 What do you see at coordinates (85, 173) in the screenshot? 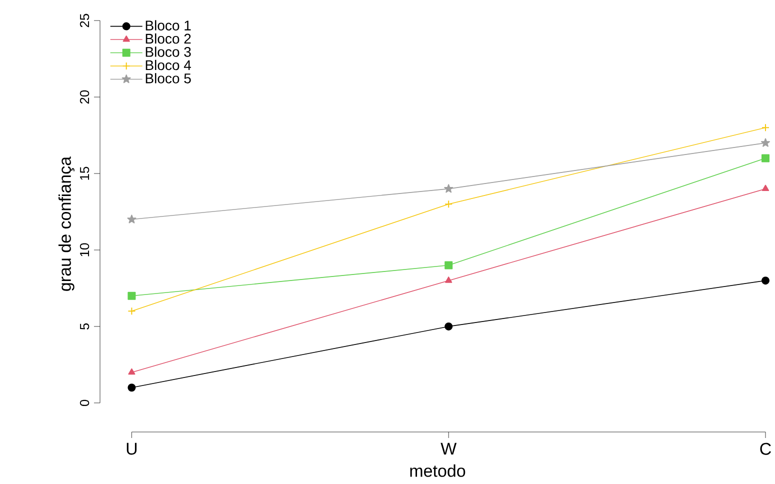
I see `y-tick-label: 15` at bounding box center [85, 173].